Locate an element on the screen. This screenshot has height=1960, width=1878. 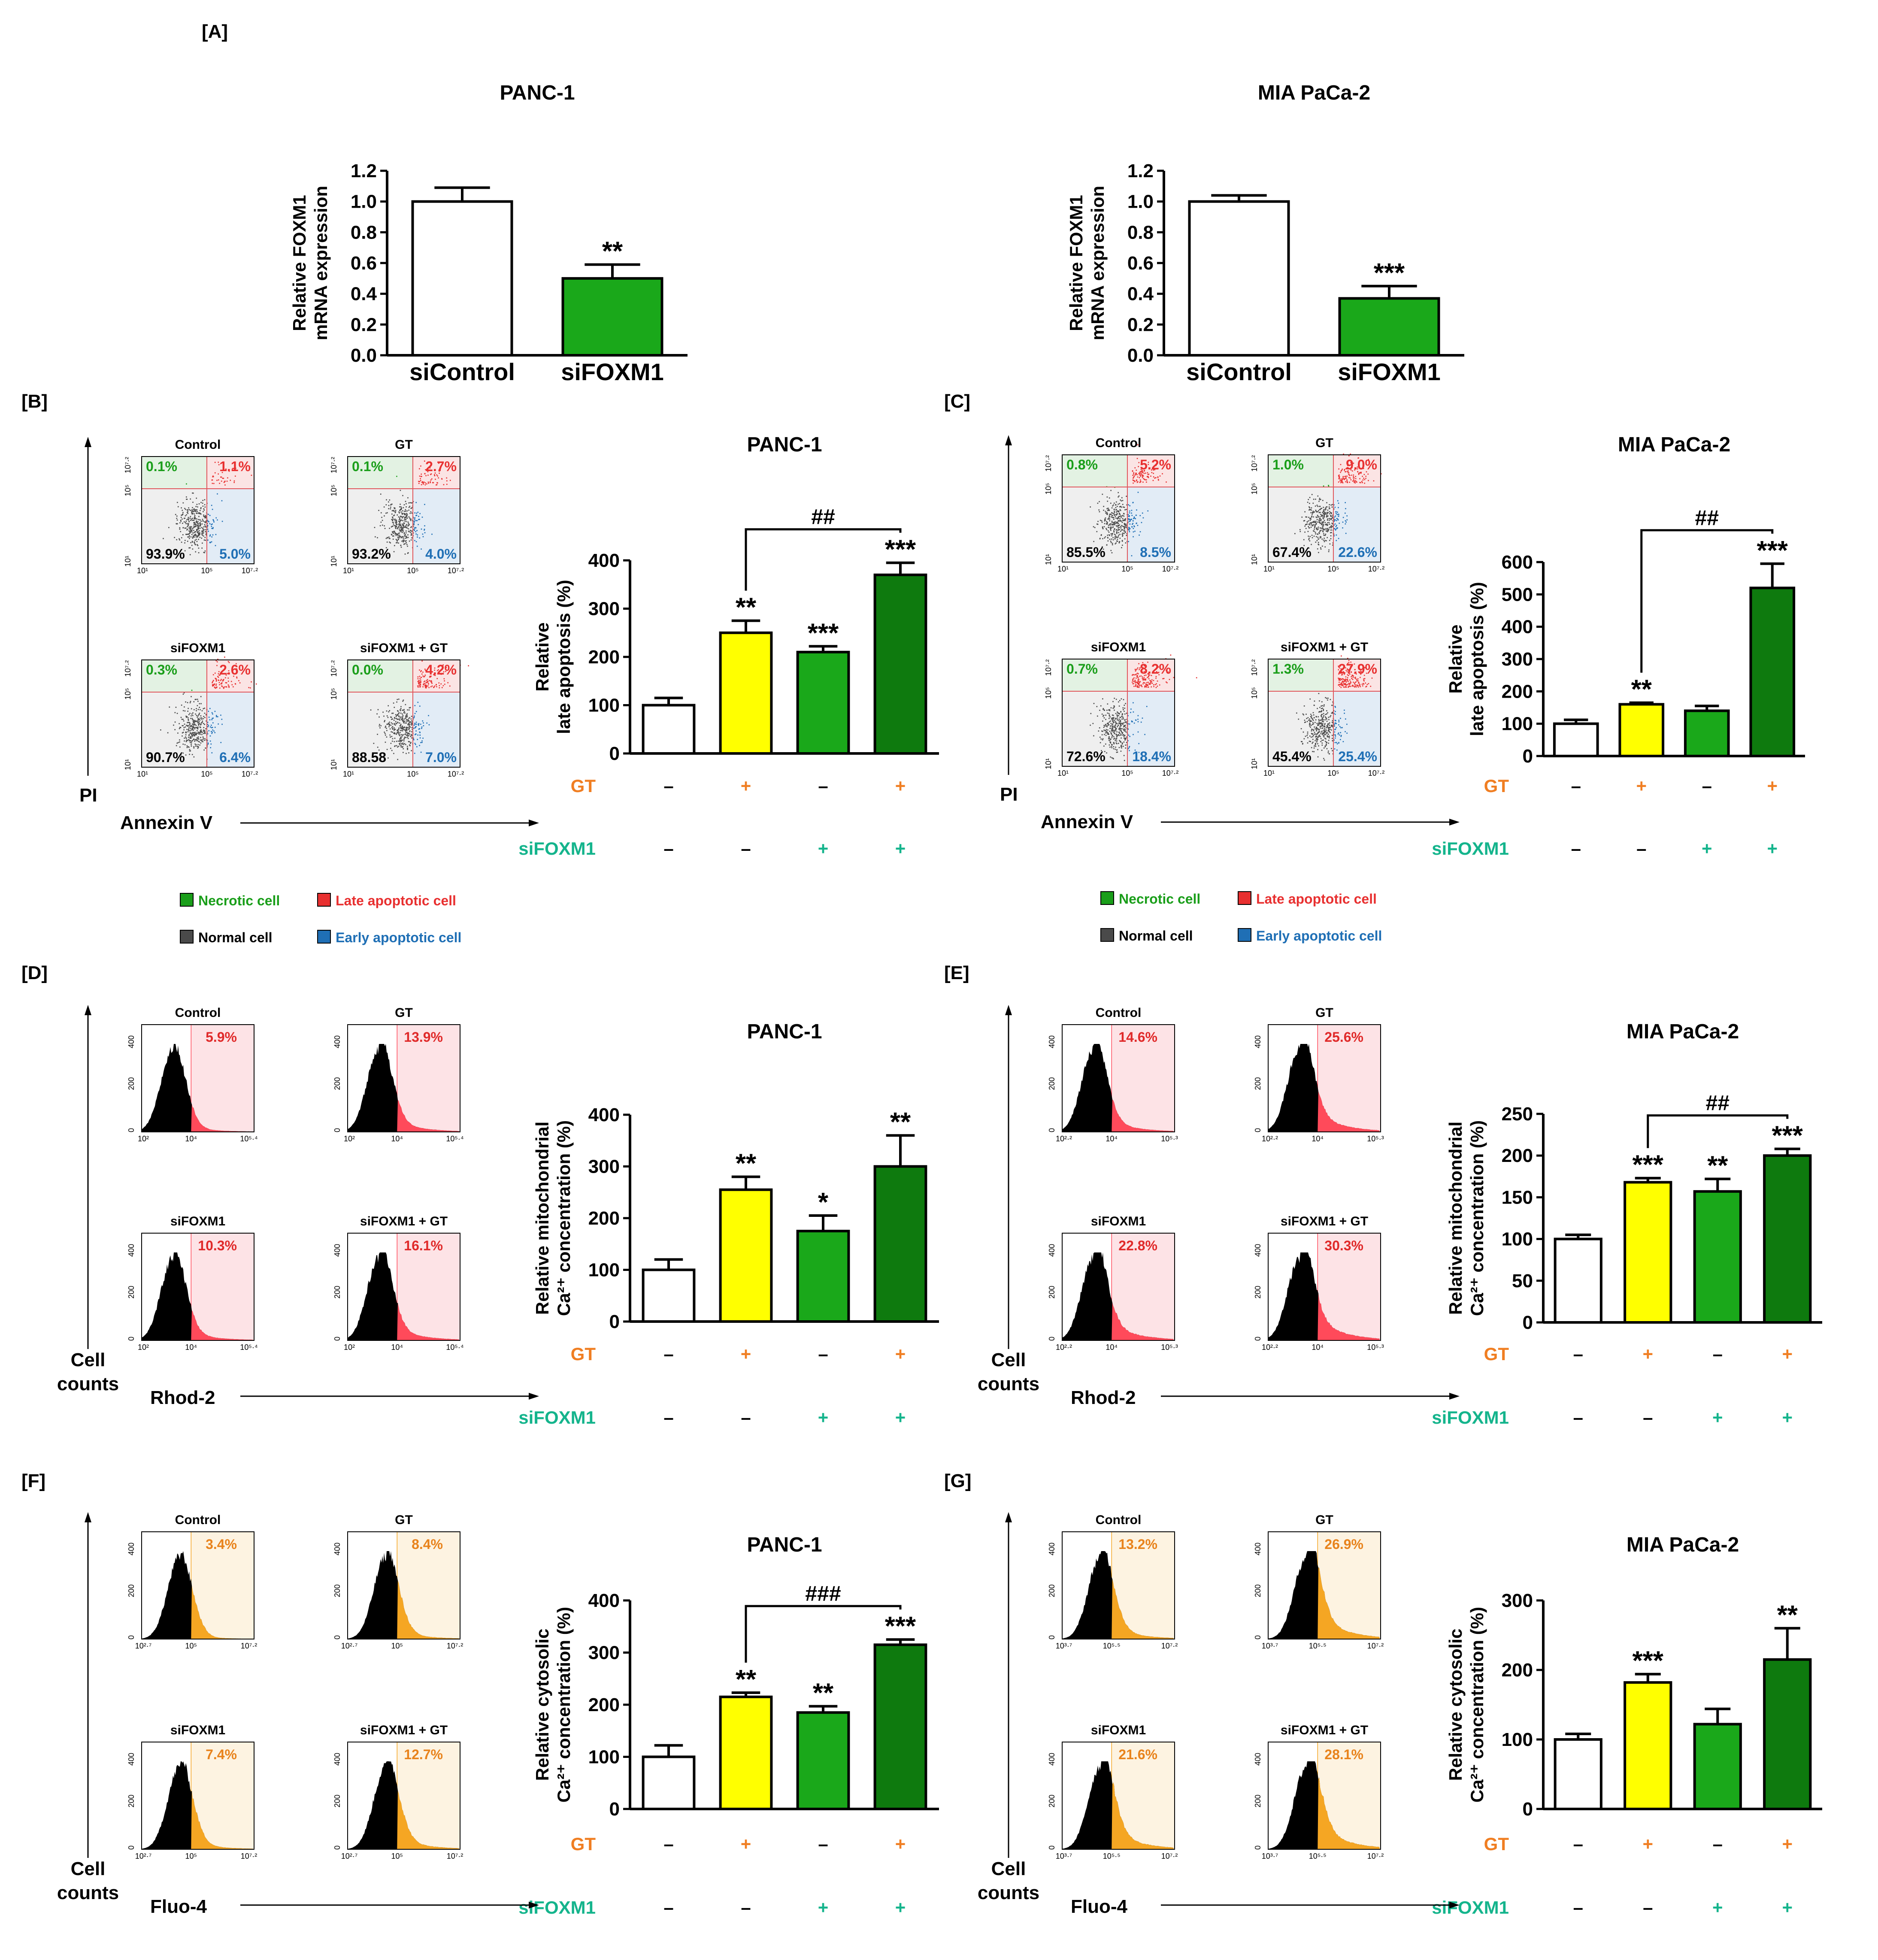
flow-g-3-gated-histogram is located at coordinates (1349, 1813).